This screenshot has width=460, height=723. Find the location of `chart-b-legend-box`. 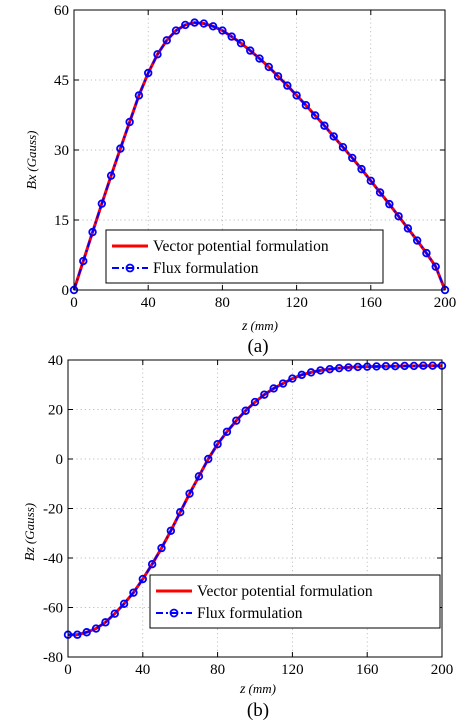

chart-b-legend-box is located at coordinates (295, 601).